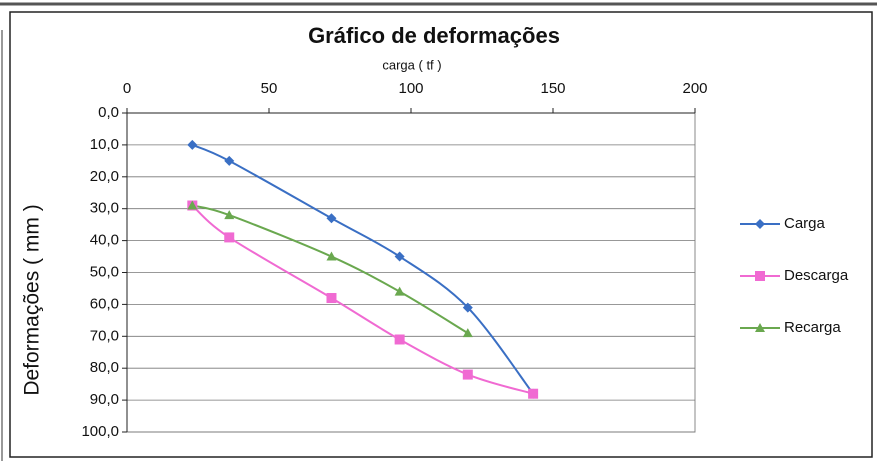 The width and height of the screenshot is (877, 461). Describe the element at coordinates (805, 223) in the screenshot. I see `legend-label: Carga` at that location.